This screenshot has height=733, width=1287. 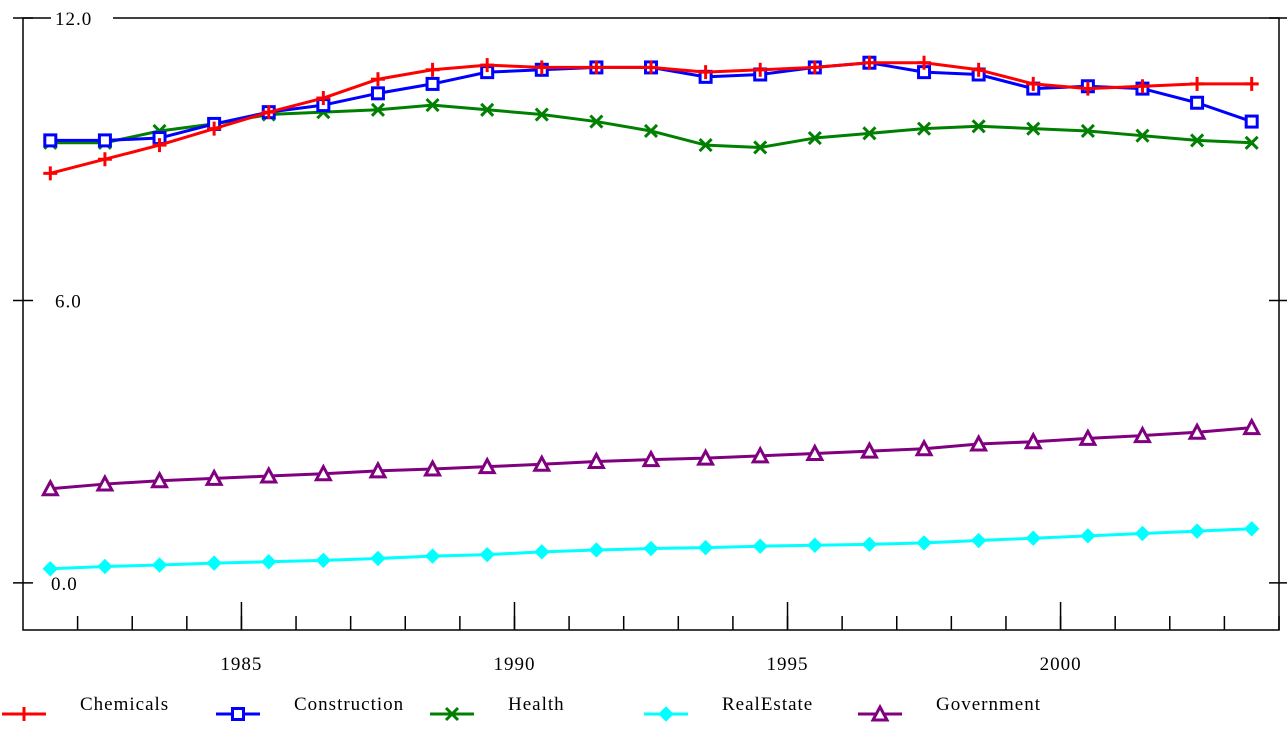 I want to click on legend-label: Chemicals, so click(x=124, y=704).